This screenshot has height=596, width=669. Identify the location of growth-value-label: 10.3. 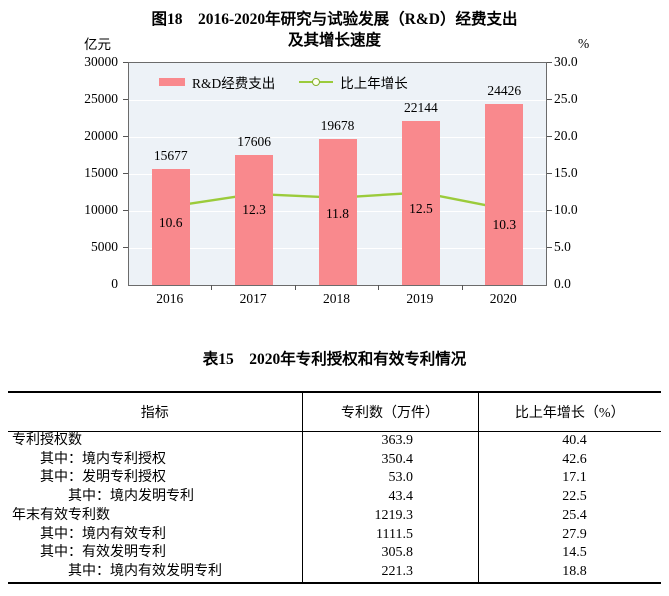
(504, 224).